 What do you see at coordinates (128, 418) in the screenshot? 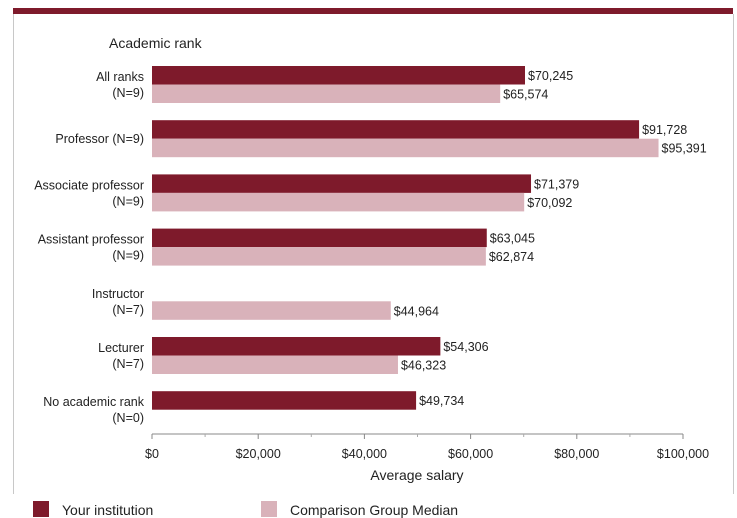
I see `category-label-line: (N=0)` at bounding box center [128, 418].